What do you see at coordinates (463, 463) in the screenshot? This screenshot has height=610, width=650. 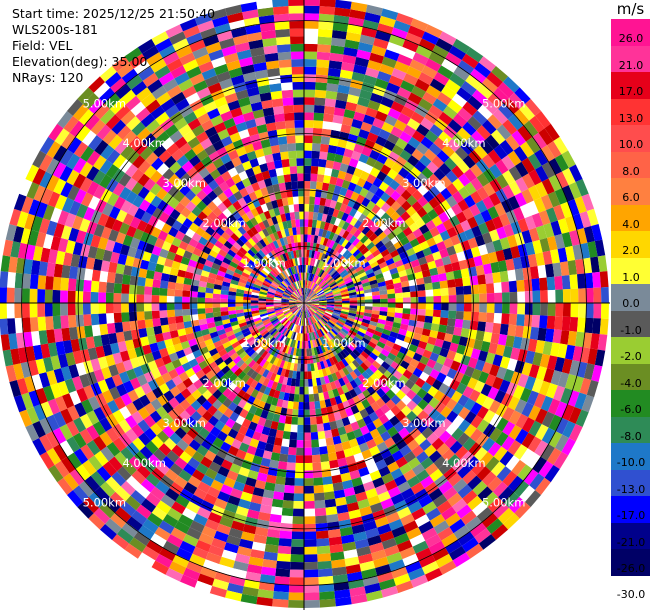 I see `range-ring-label: 4.00km` at bounding box center [463, 463].